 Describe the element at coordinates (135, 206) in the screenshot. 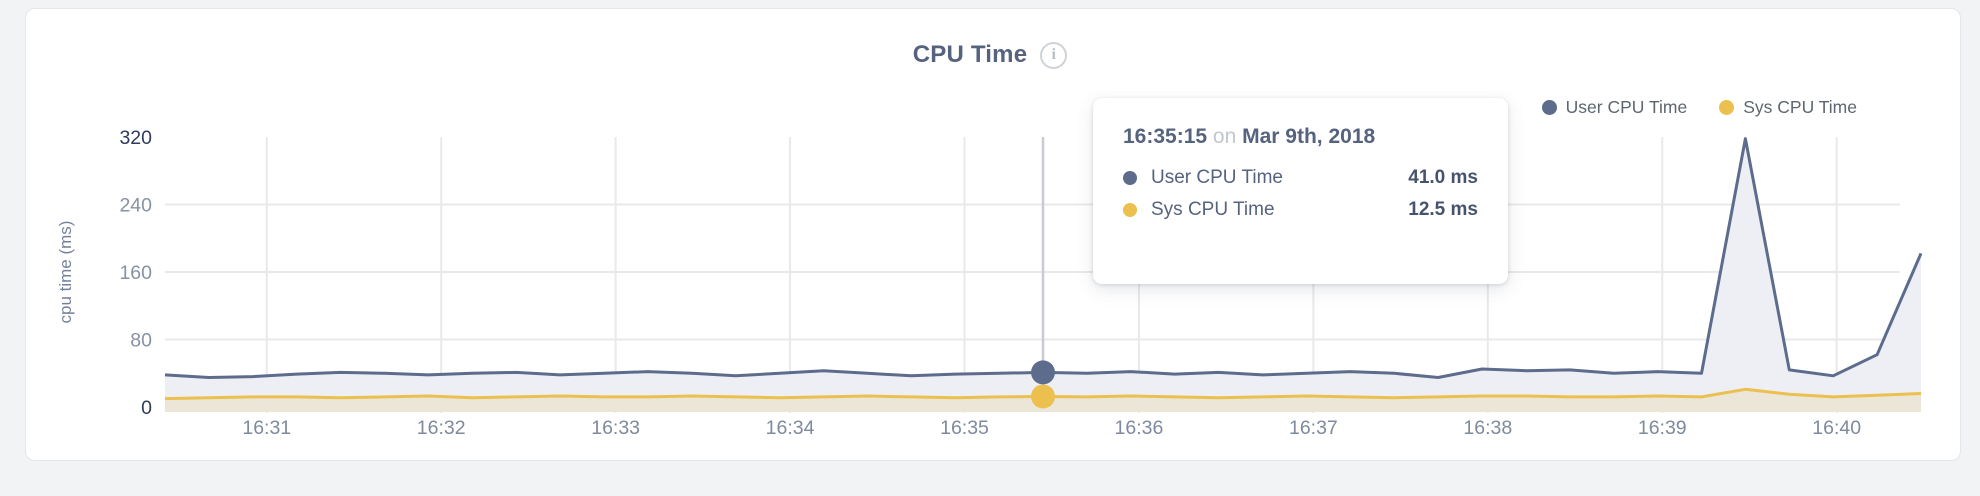

I see `y-tick-label: 240` at that location.